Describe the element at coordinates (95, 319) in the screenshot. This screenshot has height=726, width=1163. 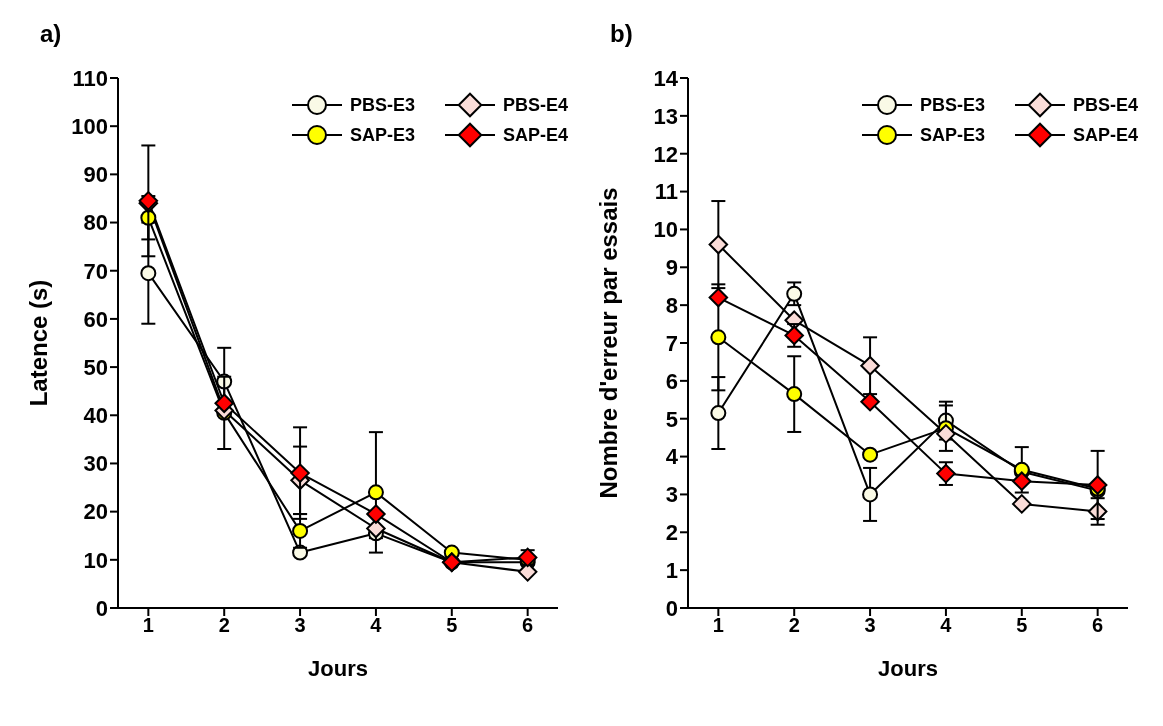
I see `y-tick-label: 60` at that location.